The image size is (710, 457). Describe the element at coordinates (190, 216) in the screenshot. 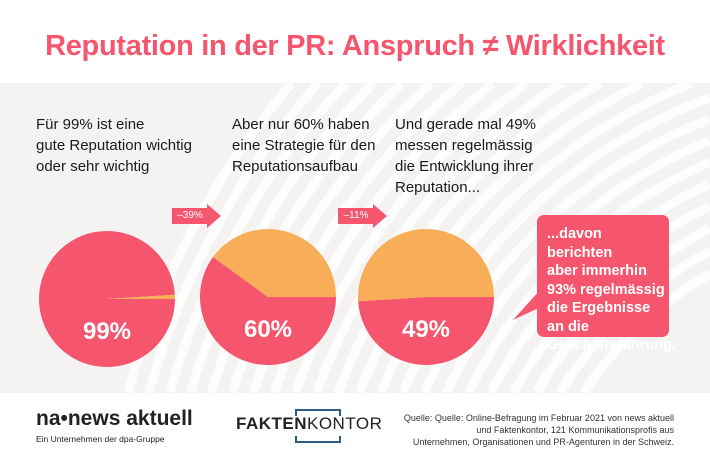

I see `change-label: –39%` at that location.